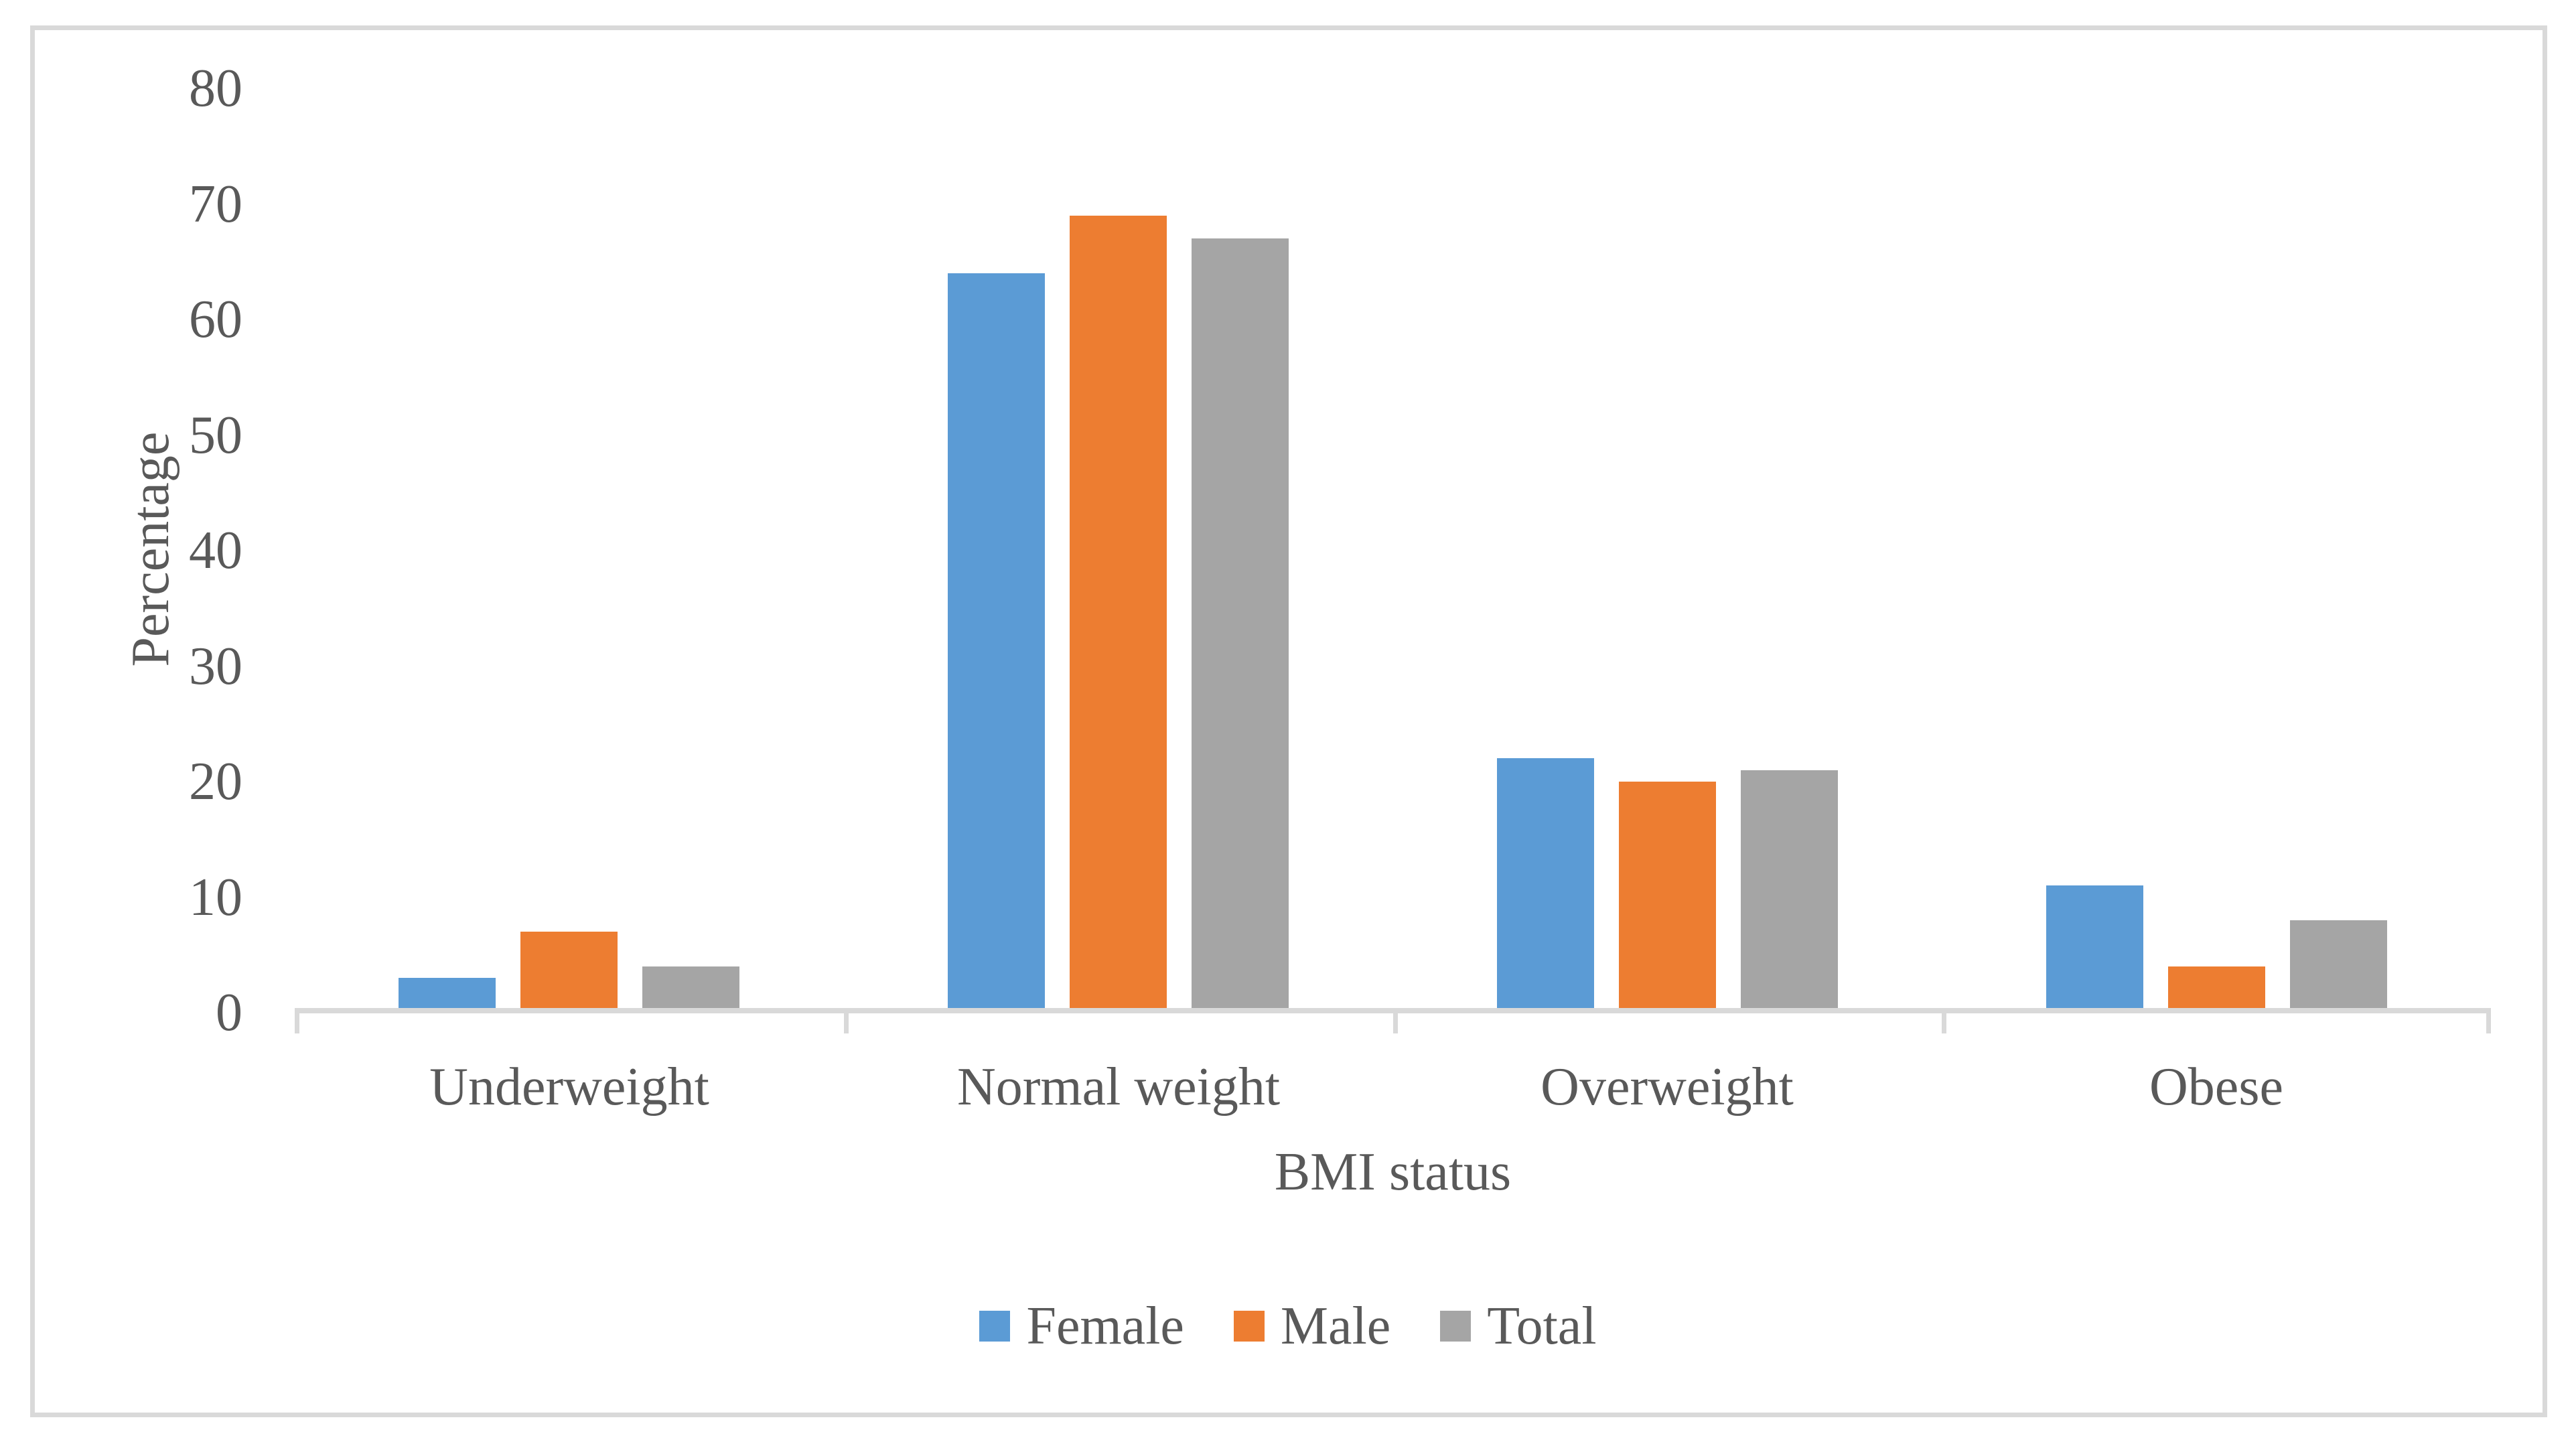 Image resolution: width=2576 pixels, height=1440 pixels. Describe the element at coordinates (215, 205) in the screenshot. I see `y-tick-label-70: 70` at that location.